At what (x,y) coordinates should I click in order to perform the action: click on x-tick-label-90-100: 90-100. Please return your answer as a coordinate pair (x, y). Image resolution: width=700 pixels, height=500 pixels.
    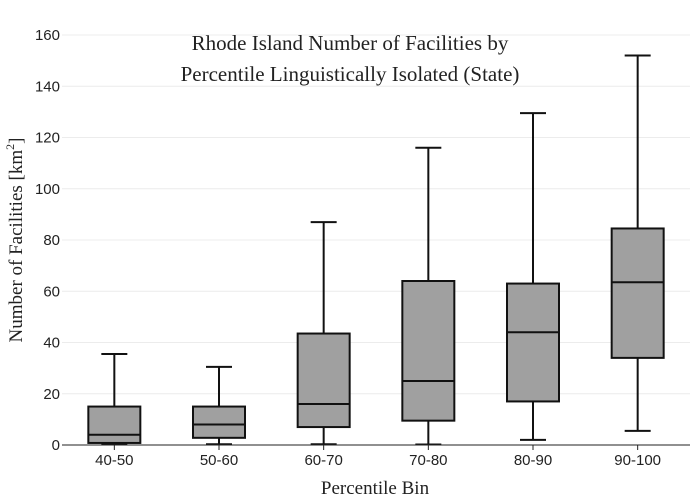
    Looking at the image, I should click on (637, 460).